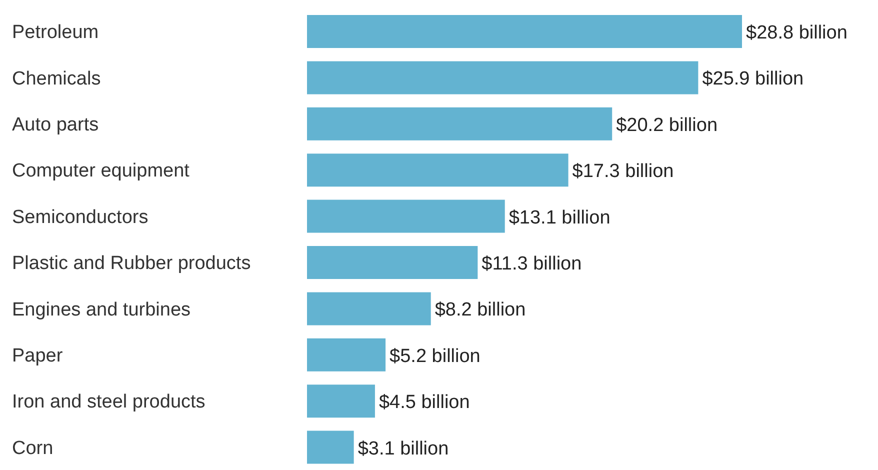 The height and width of the screenshot is (470, 878). I want to click on y-tick-label: Computer equipment, so click(101, 171).